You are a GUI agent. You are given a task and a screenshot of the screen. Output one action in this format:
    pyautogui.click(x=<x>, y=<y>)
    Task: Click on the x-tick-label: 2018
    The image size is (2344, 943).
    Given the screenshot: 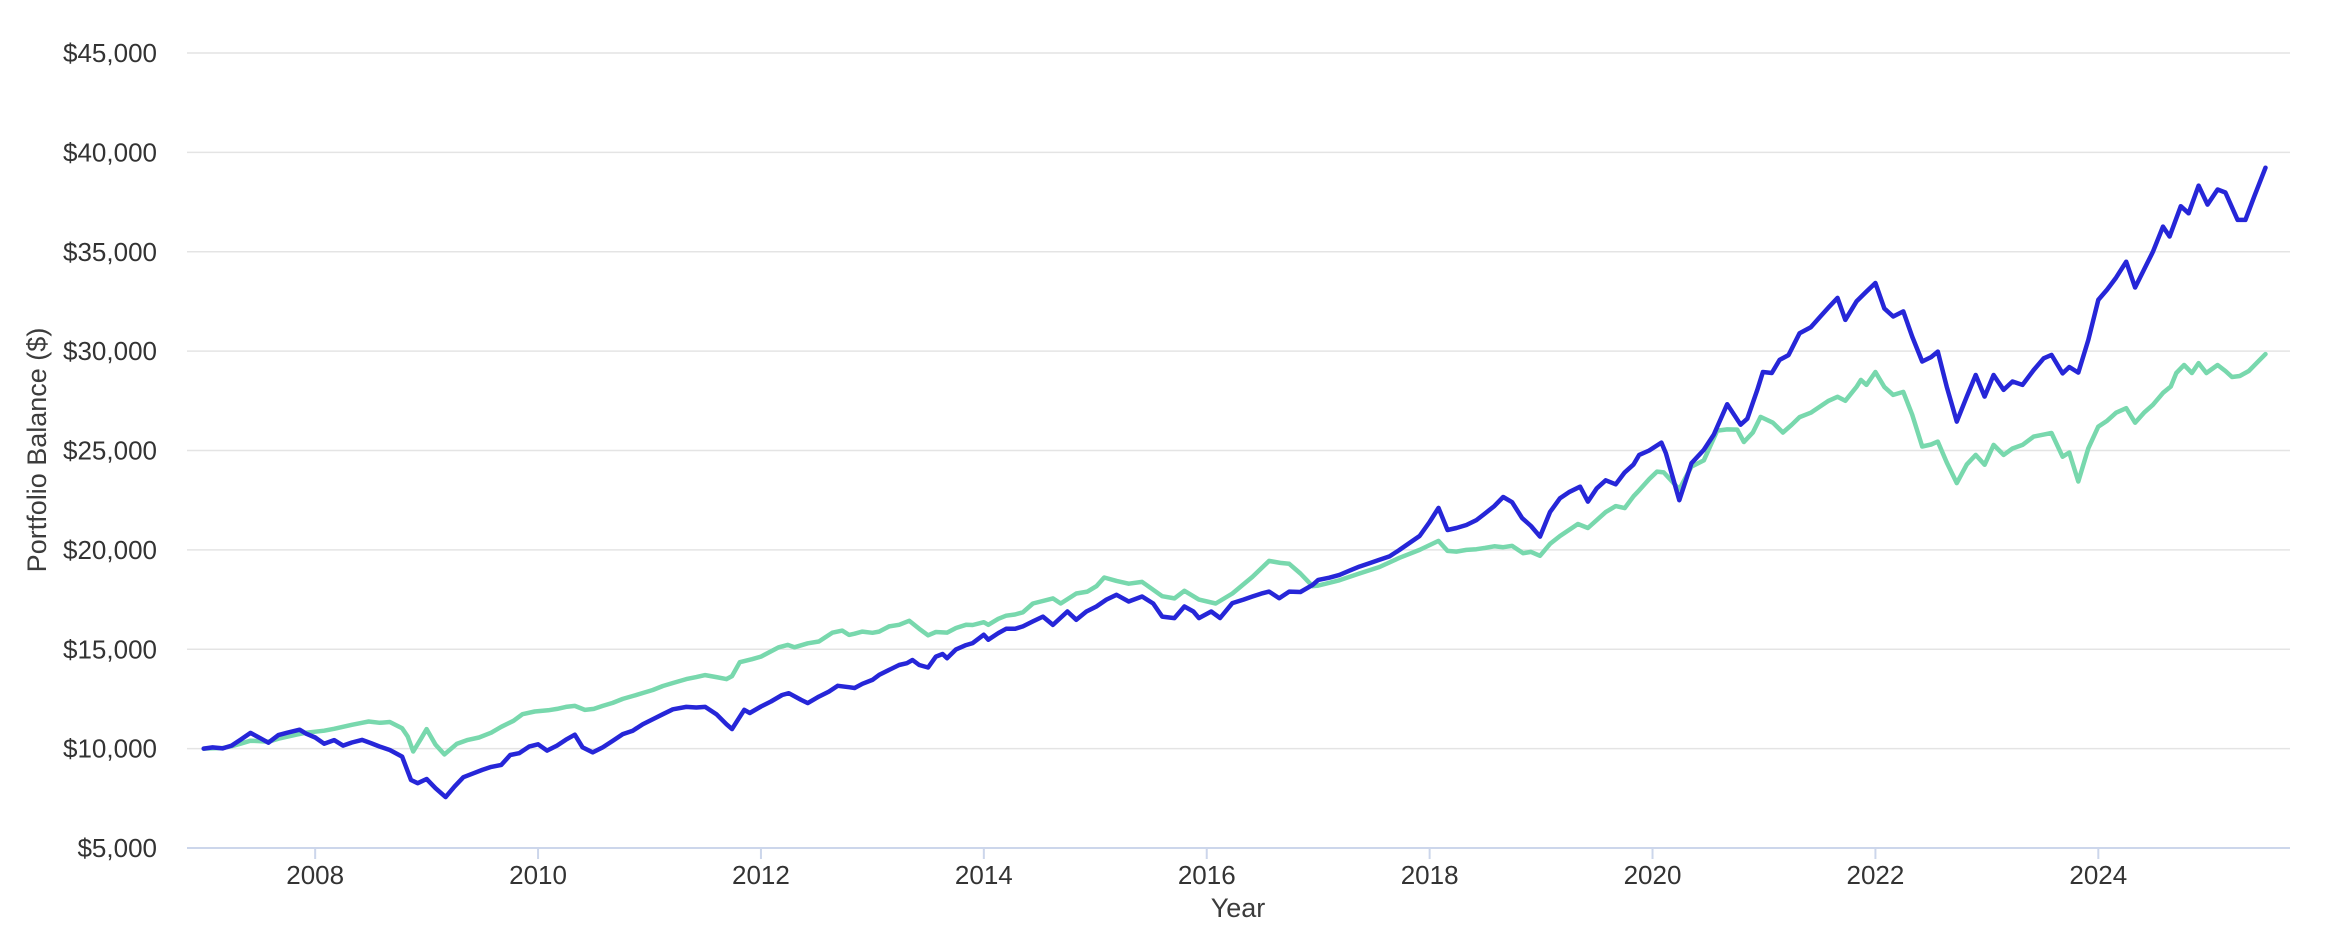 What is the action you would take?
    pyautogui.click(x=1430, y=875)
    